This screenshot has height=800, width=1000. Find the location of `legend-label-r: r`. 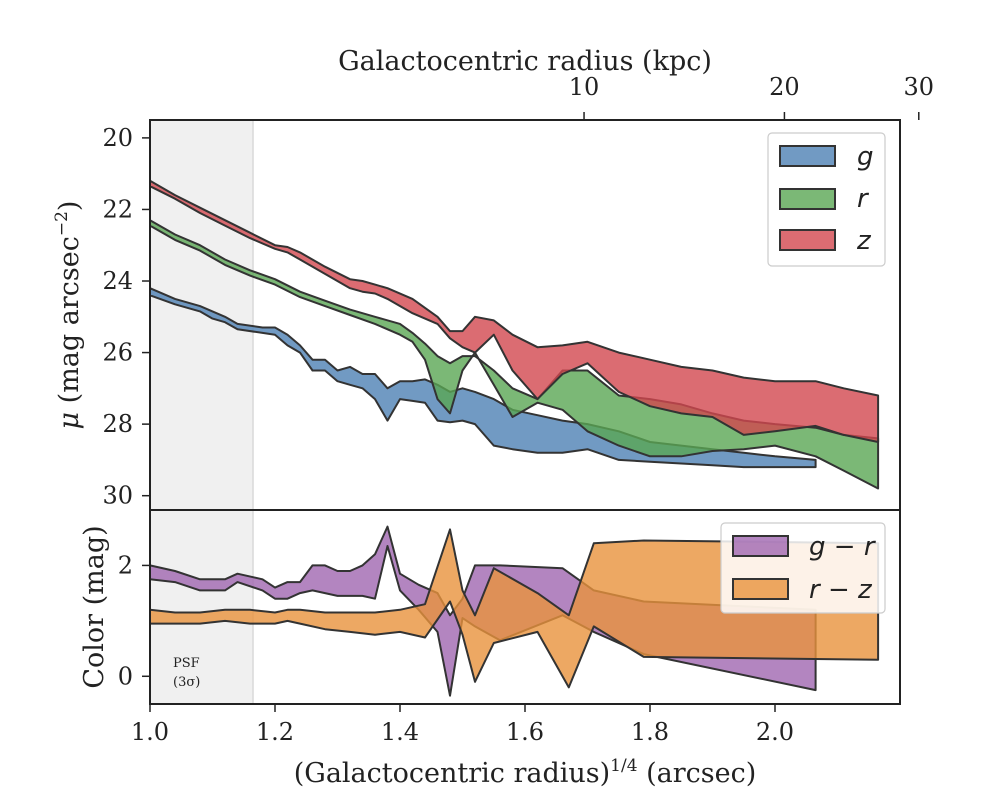

legend-label-r: r is located at coordinates (863, 199).